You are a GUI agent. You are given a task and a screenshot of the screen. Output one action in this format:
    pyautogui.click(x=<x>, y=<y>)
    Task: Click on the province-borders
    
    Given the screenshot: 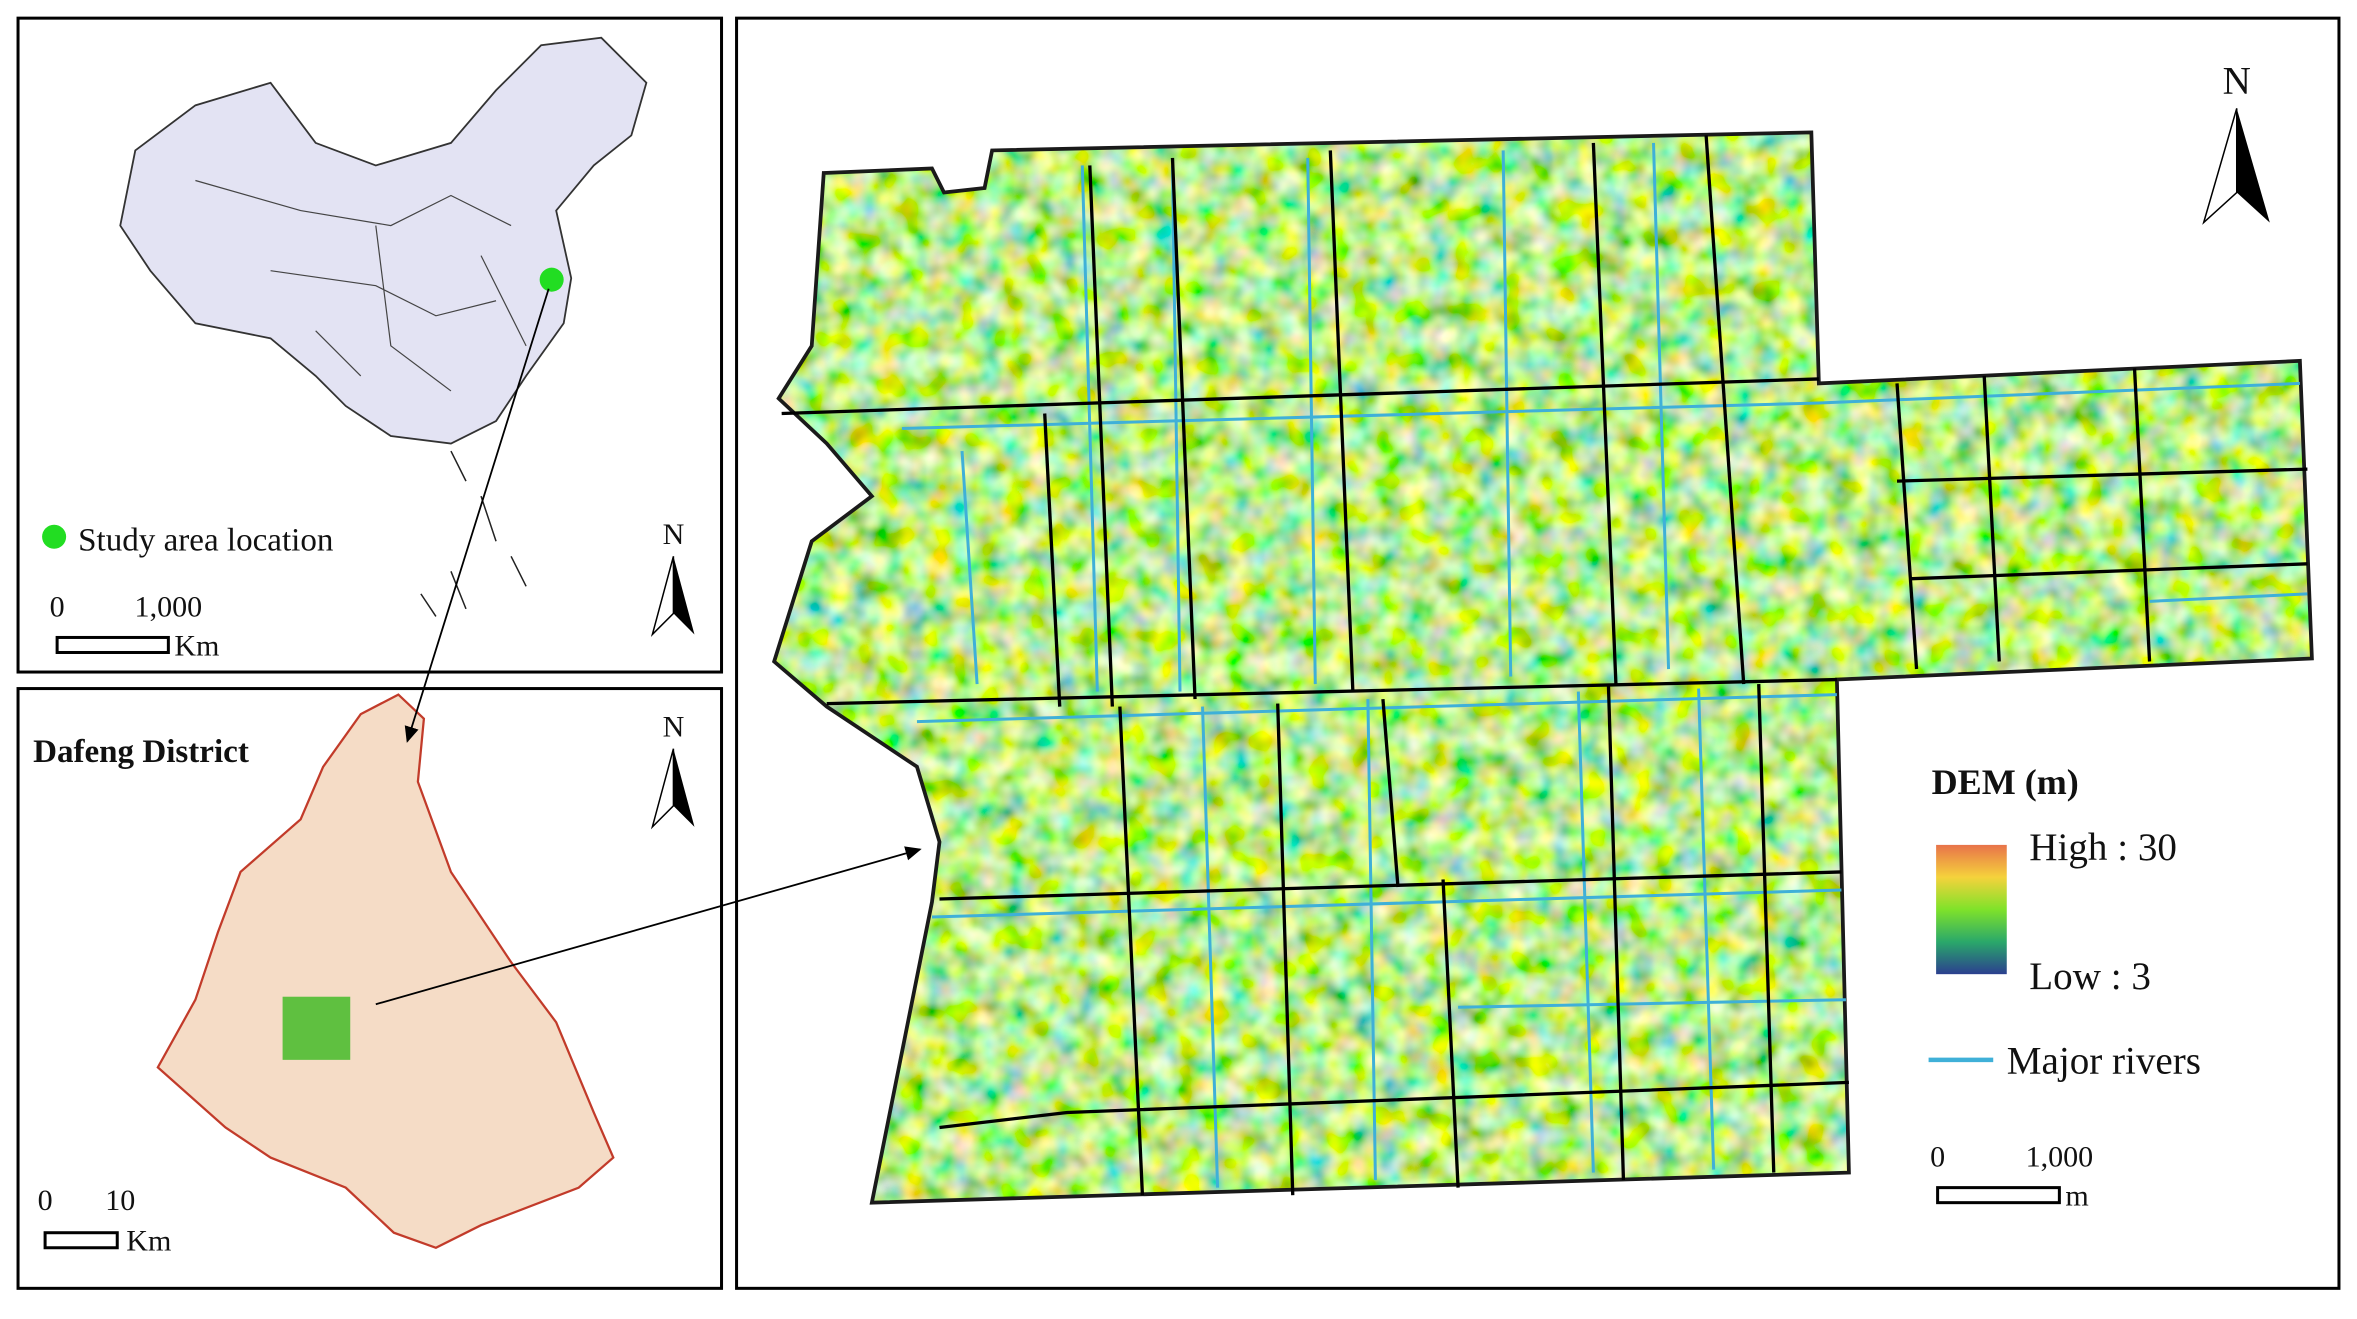 What is the action you would take?
    pyautogui.click(x=361, y=285)
    